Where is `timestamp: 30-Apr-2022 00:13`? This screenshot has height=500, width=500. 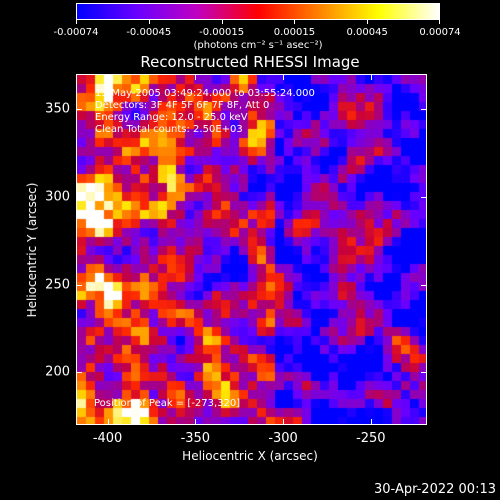
timestamp: 30-Apr-2022 00:13 is located at coordinates (435, 489).